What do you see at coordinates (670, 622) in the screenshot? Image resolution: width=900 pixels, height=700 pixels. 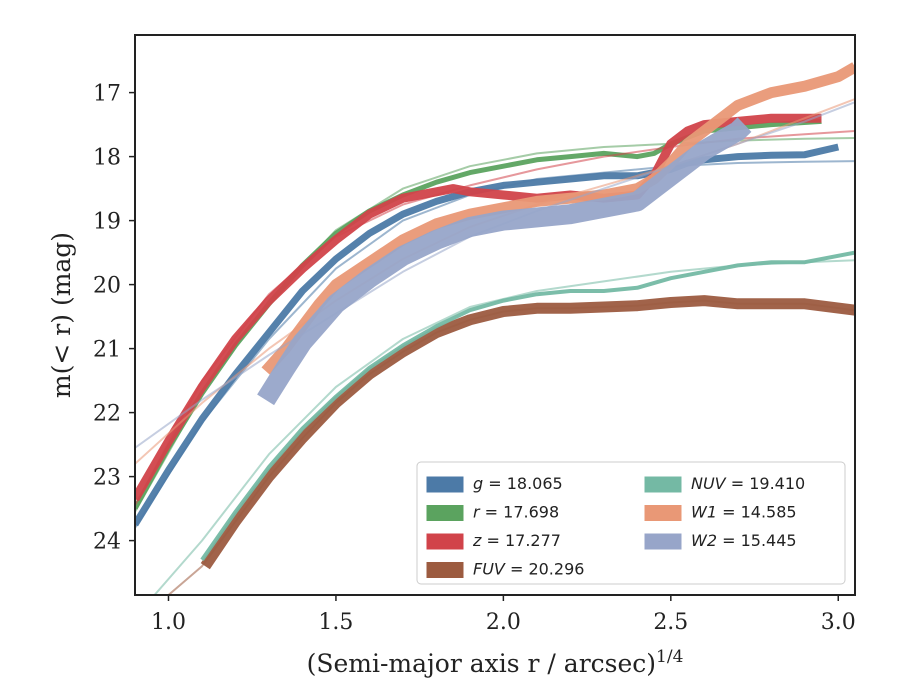 I see `x-tick-label: 2.5` at bounding box center [670, 622].